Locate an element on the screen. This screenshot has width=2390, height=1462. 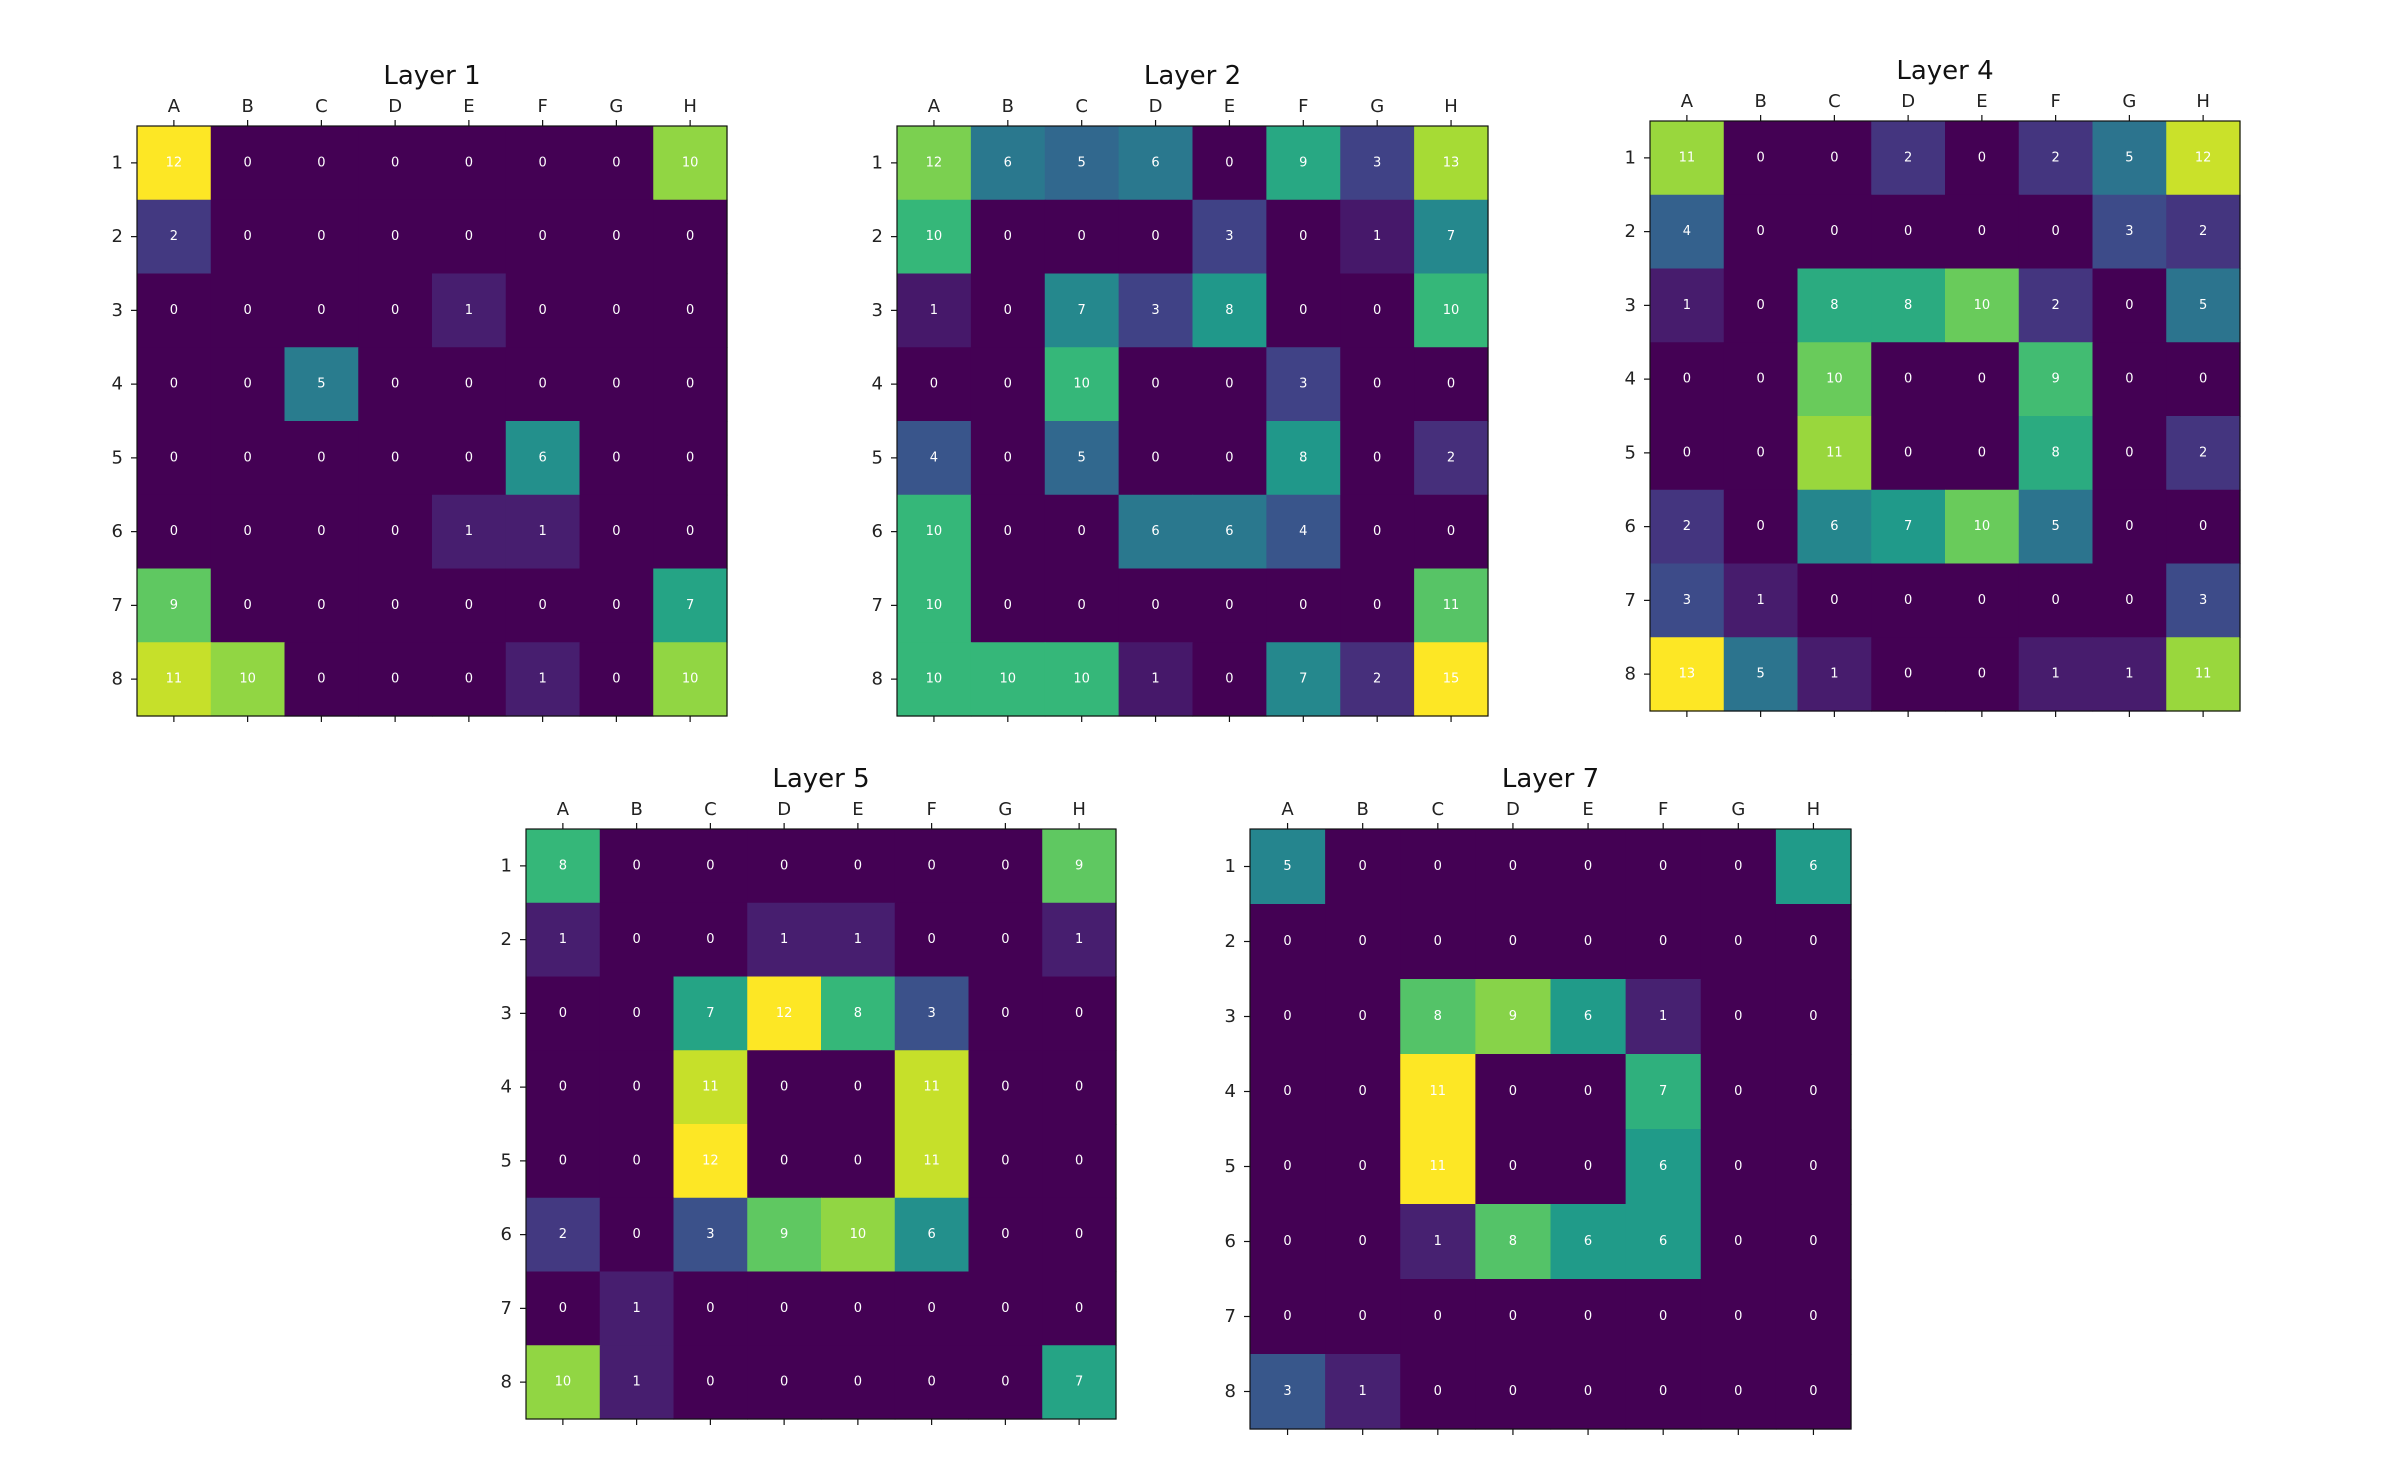
x-tick-label: C is located at coordinates (1834, 101).